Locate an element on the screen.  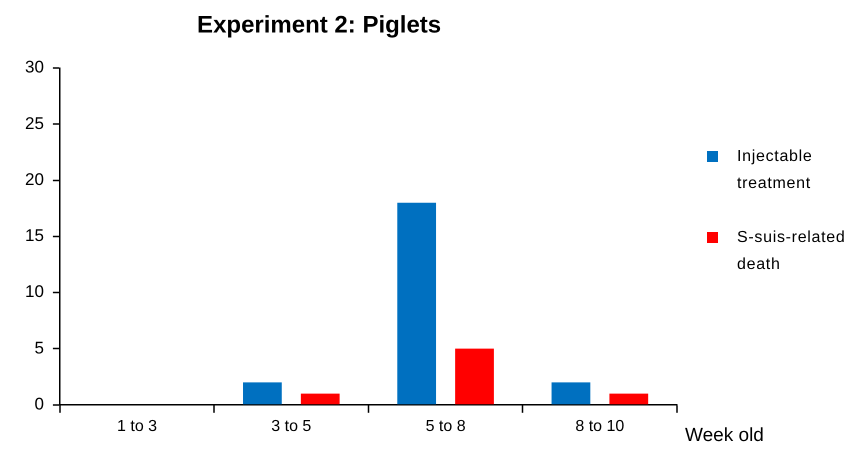
legend-label: Injectable treatment is located at coordinates (775, 170).